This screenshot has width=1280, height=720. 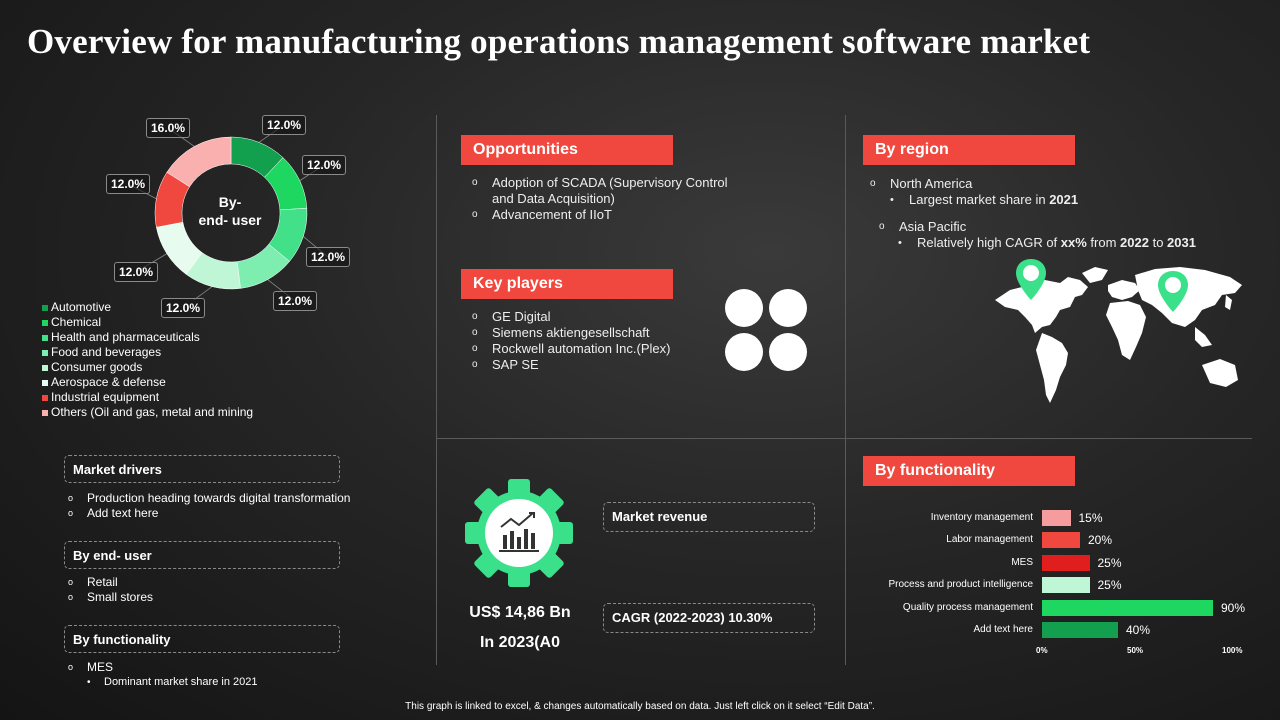 What do you see at coordinates (113, 513) in the screenshot?
I see `list-item: o Add text here` at bounding box center [113, 513].